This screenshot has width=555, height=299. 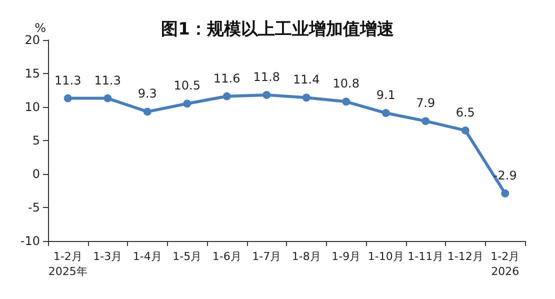 What do you see at coordinates (187, 85) in the screenshot?
I see `data-label: 10.5` at bounding box center [187, 85].